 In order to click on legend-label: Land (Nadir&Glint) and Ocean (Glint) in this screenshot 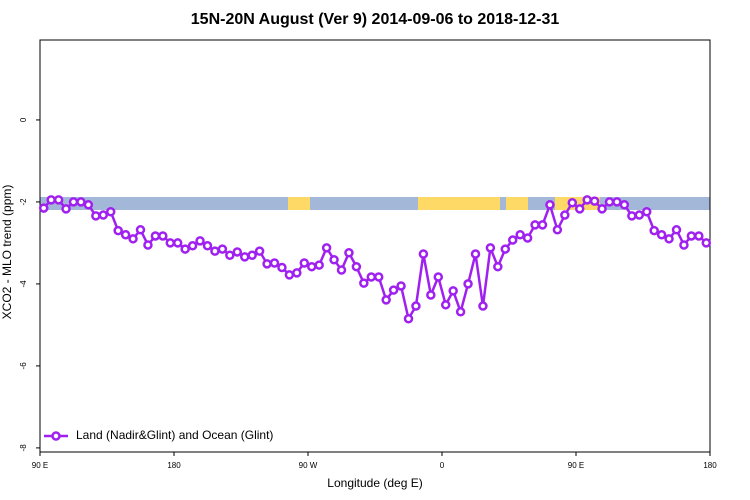, I will do `click(174, 435)`.